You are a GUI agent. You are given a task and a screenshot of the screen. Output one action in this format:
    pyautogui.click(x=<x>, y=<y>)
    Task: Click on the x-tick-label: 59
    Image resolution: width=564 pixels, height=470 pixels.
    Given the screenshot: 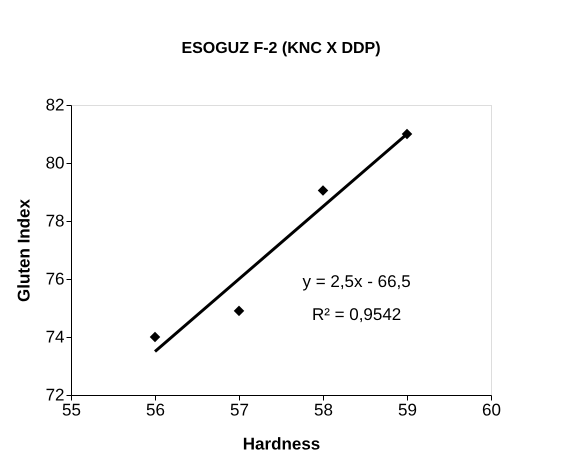 What is the action you would take?
    pyautogui.click(x=407, y=410)
    